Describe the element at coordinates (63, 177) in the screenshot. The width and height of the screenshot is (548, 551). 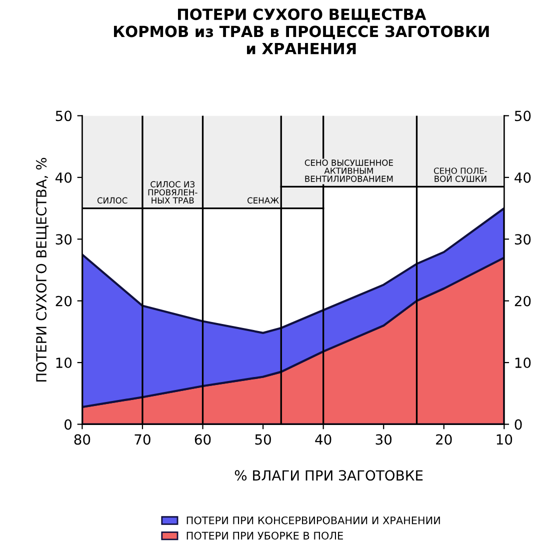
I see `y-tick-label: 40` at that location.